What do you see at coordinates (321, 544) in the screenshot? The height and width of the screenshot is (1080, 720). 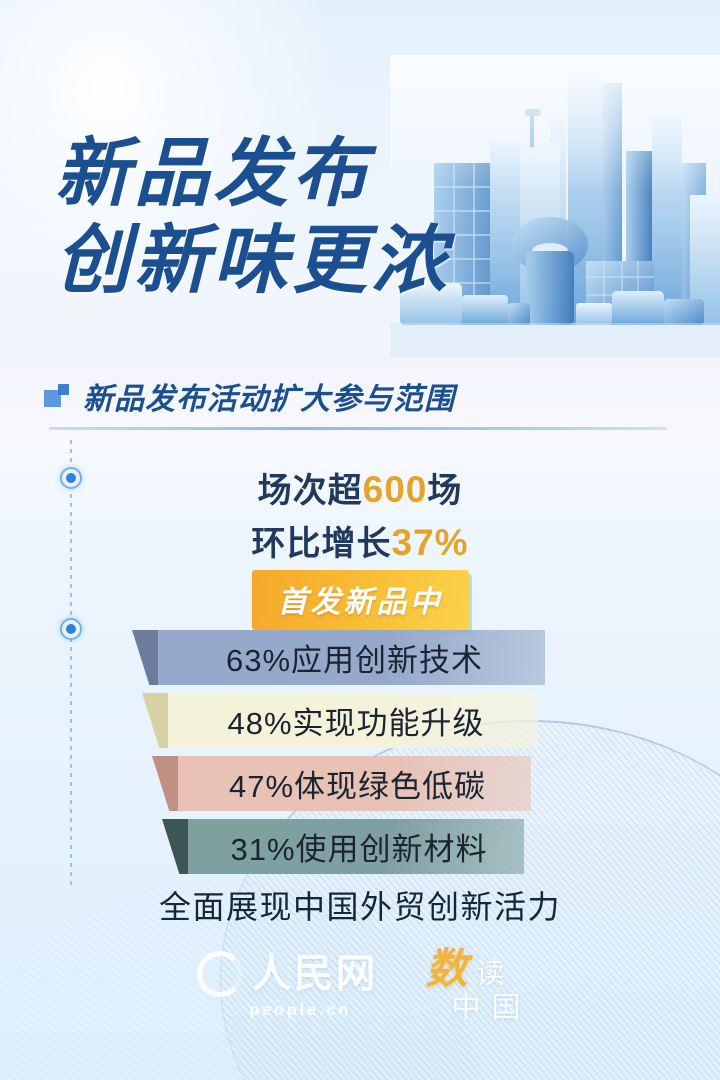 I see `stat-growth-prefix: 环比增长` at bounding box center [321, 544].